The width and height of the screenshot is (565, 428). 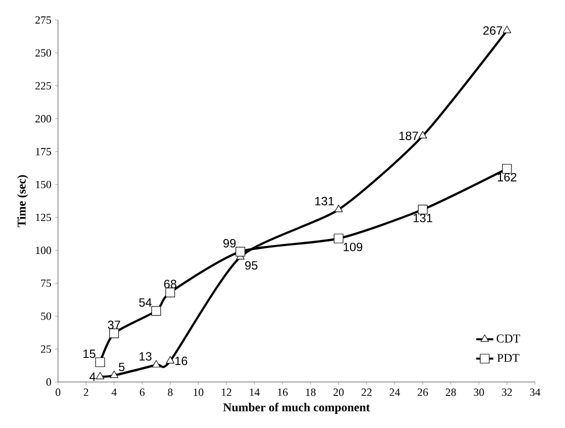 I want to click on data-label: 109, so click(x=353, y=247).